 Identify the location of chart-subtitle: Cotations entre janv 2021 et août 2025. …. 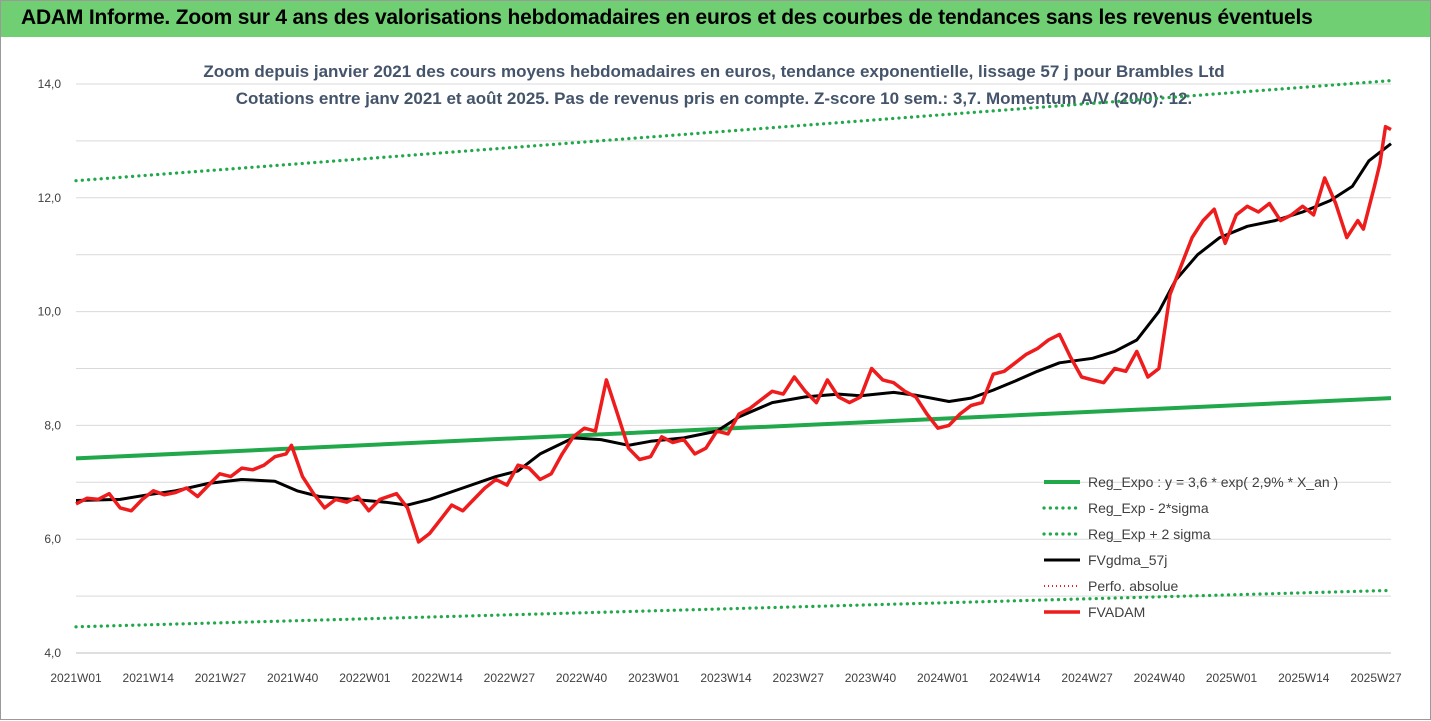
(714, 98).